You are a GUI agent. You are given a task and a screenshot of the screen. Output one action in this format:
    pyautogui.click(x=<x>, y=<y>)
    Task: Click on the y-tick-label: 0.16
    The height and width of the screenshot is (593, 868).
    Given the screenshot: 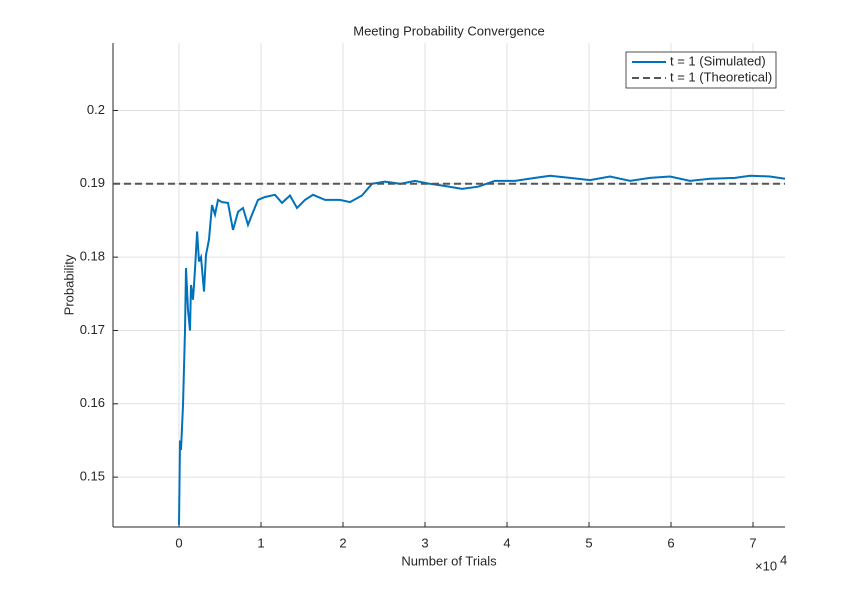 What is the action you would take?
    pyautogui.click(x=92, y=402)
    